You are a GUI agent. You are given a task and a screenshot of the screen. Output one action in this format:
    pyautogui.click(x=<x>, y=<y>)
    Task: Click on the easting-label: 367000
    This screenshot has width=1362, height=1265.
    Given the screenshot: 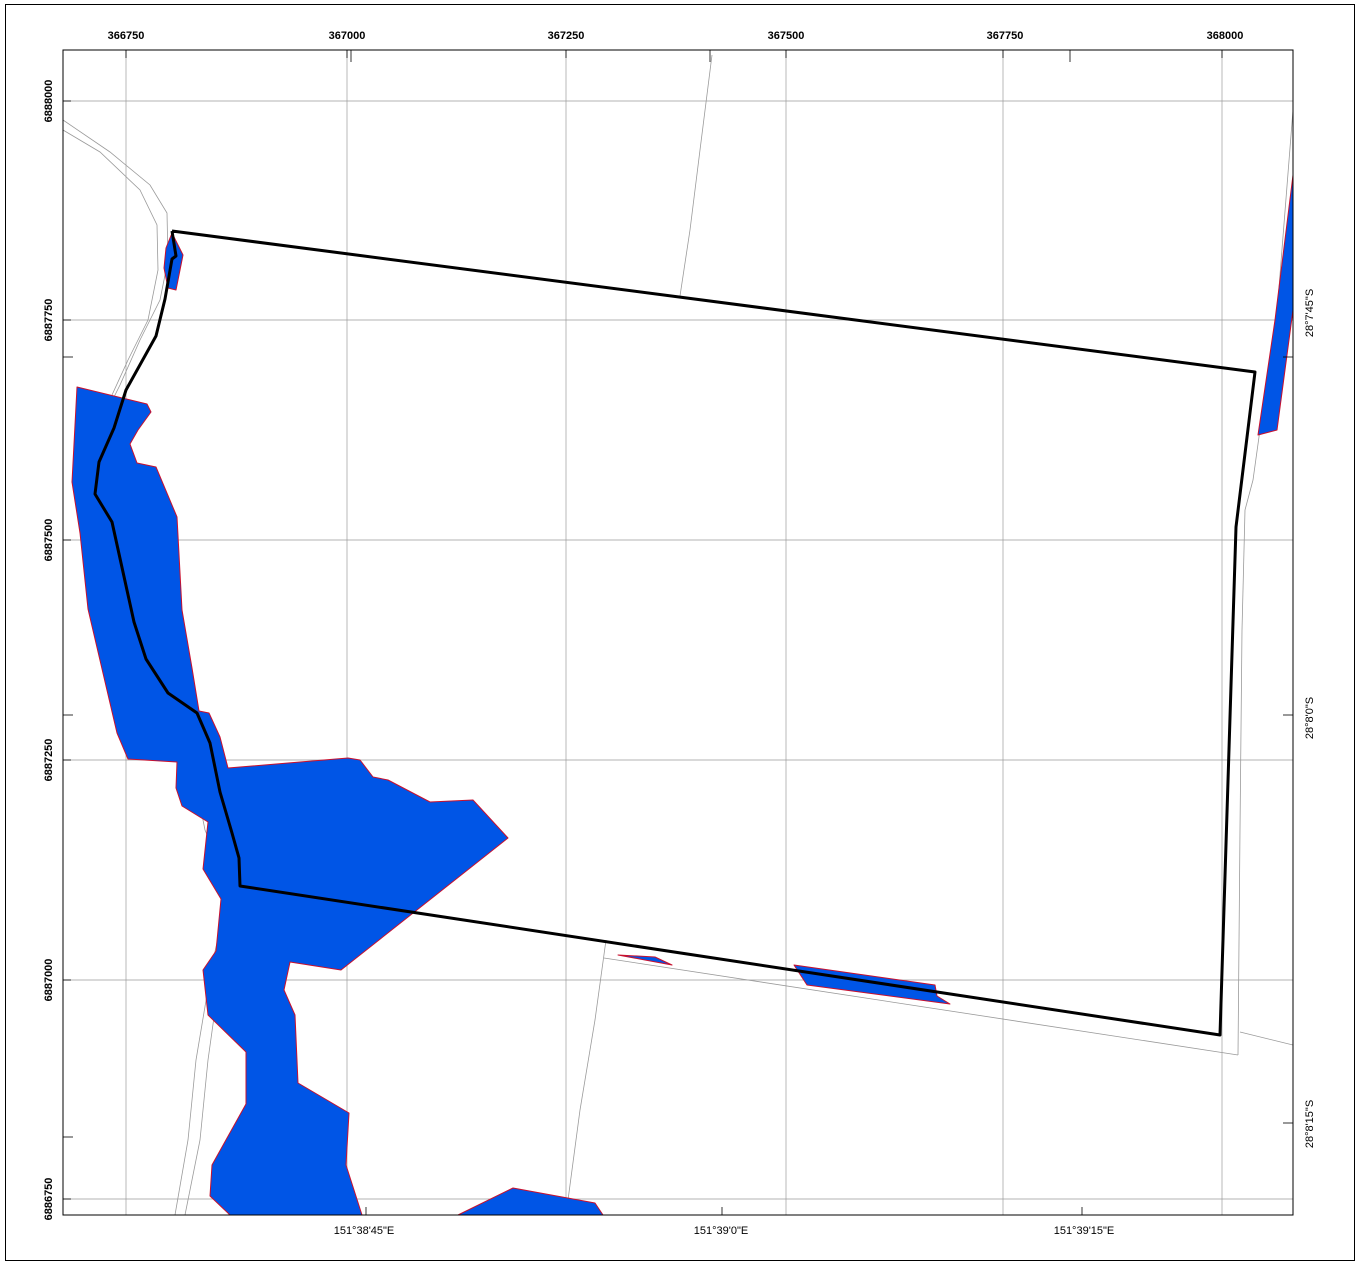 What is the action you would take?
    pyautogui.click(x=347, y=36)
    